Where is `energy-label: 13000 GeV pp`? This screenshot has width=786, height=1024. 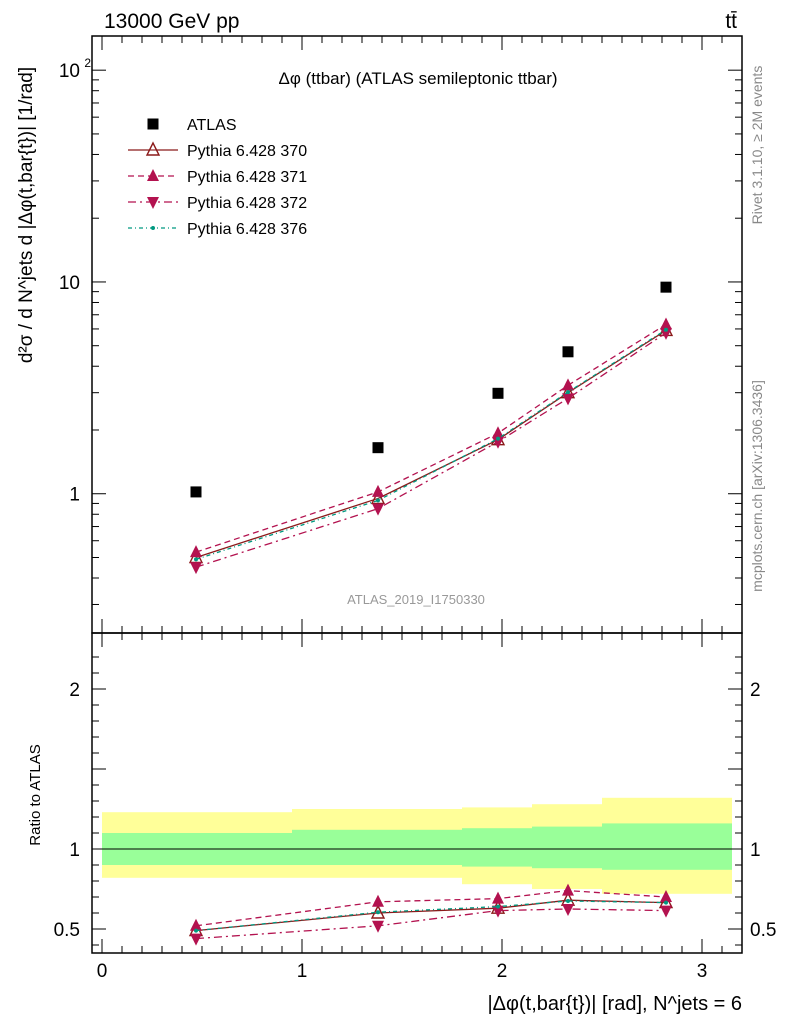 energy-label: 13000 GeV pp is located at coordinates (171, 21).